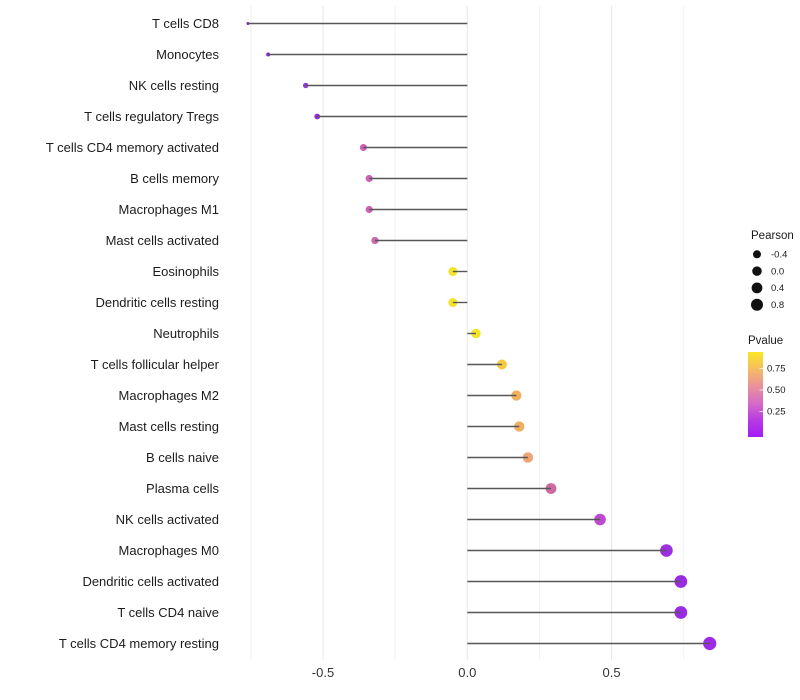 This screenshot has height=700, width=800. I want to click on y-axis-label: T cells CD4 memory resting, so click(139, 643).